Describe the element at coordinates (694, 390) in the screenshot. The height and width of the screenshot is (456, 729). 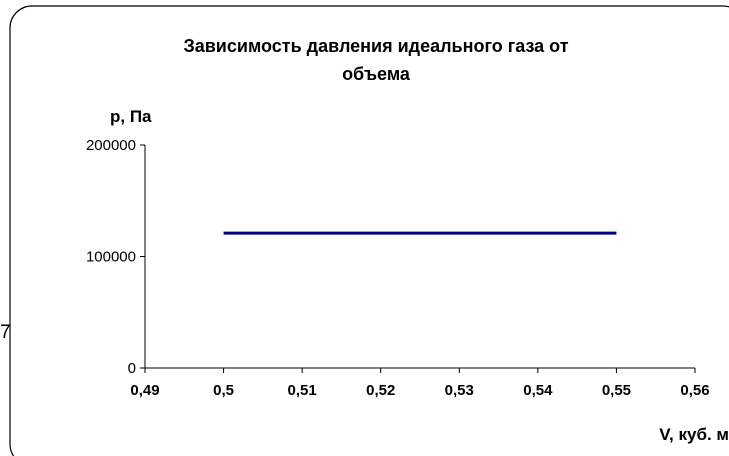
I see `x-tick-label: 0,56` at that location.